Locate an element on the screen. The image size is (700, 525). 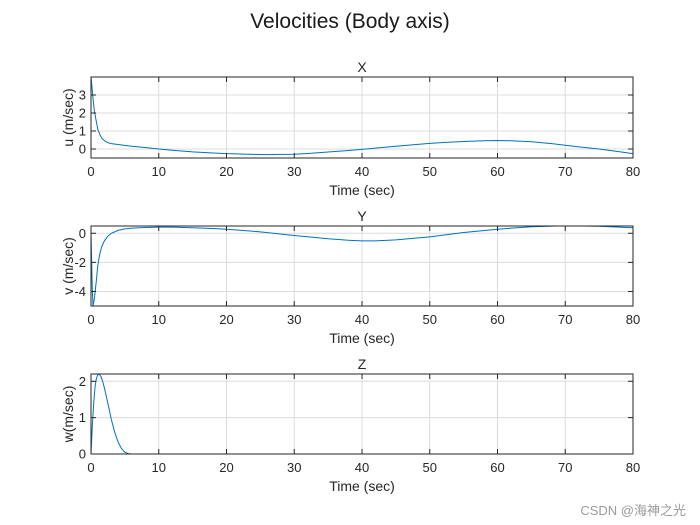
subplot-title: Y is located at coordinates (362, 216).